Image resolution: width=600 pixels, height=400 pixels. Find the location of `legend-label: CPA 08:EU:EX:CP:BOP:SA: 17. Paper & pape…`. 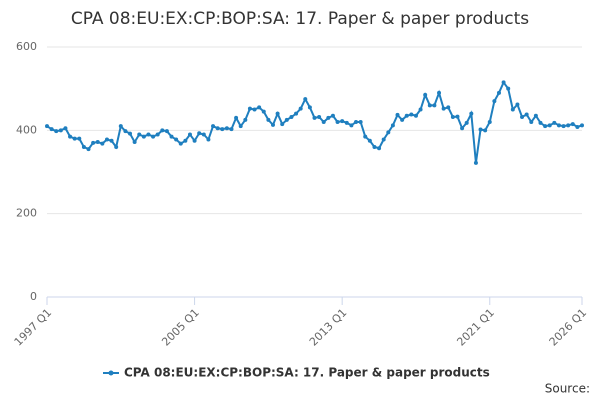

legend-label: CPA 08:EU:EX:CP:BOP:SA: 17. Paper & pape… is located at coordinates (307, 373).